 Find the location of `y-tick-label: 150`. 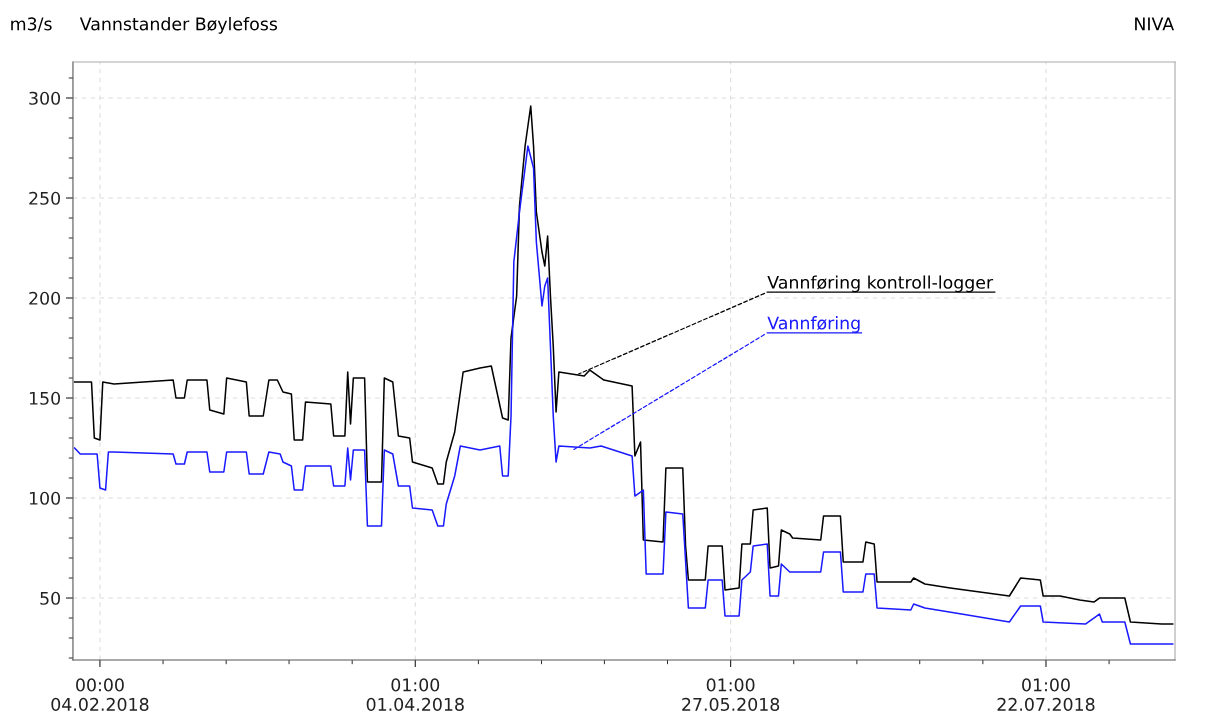

y-tick-label: 150 is located at coordinates (44, 398).